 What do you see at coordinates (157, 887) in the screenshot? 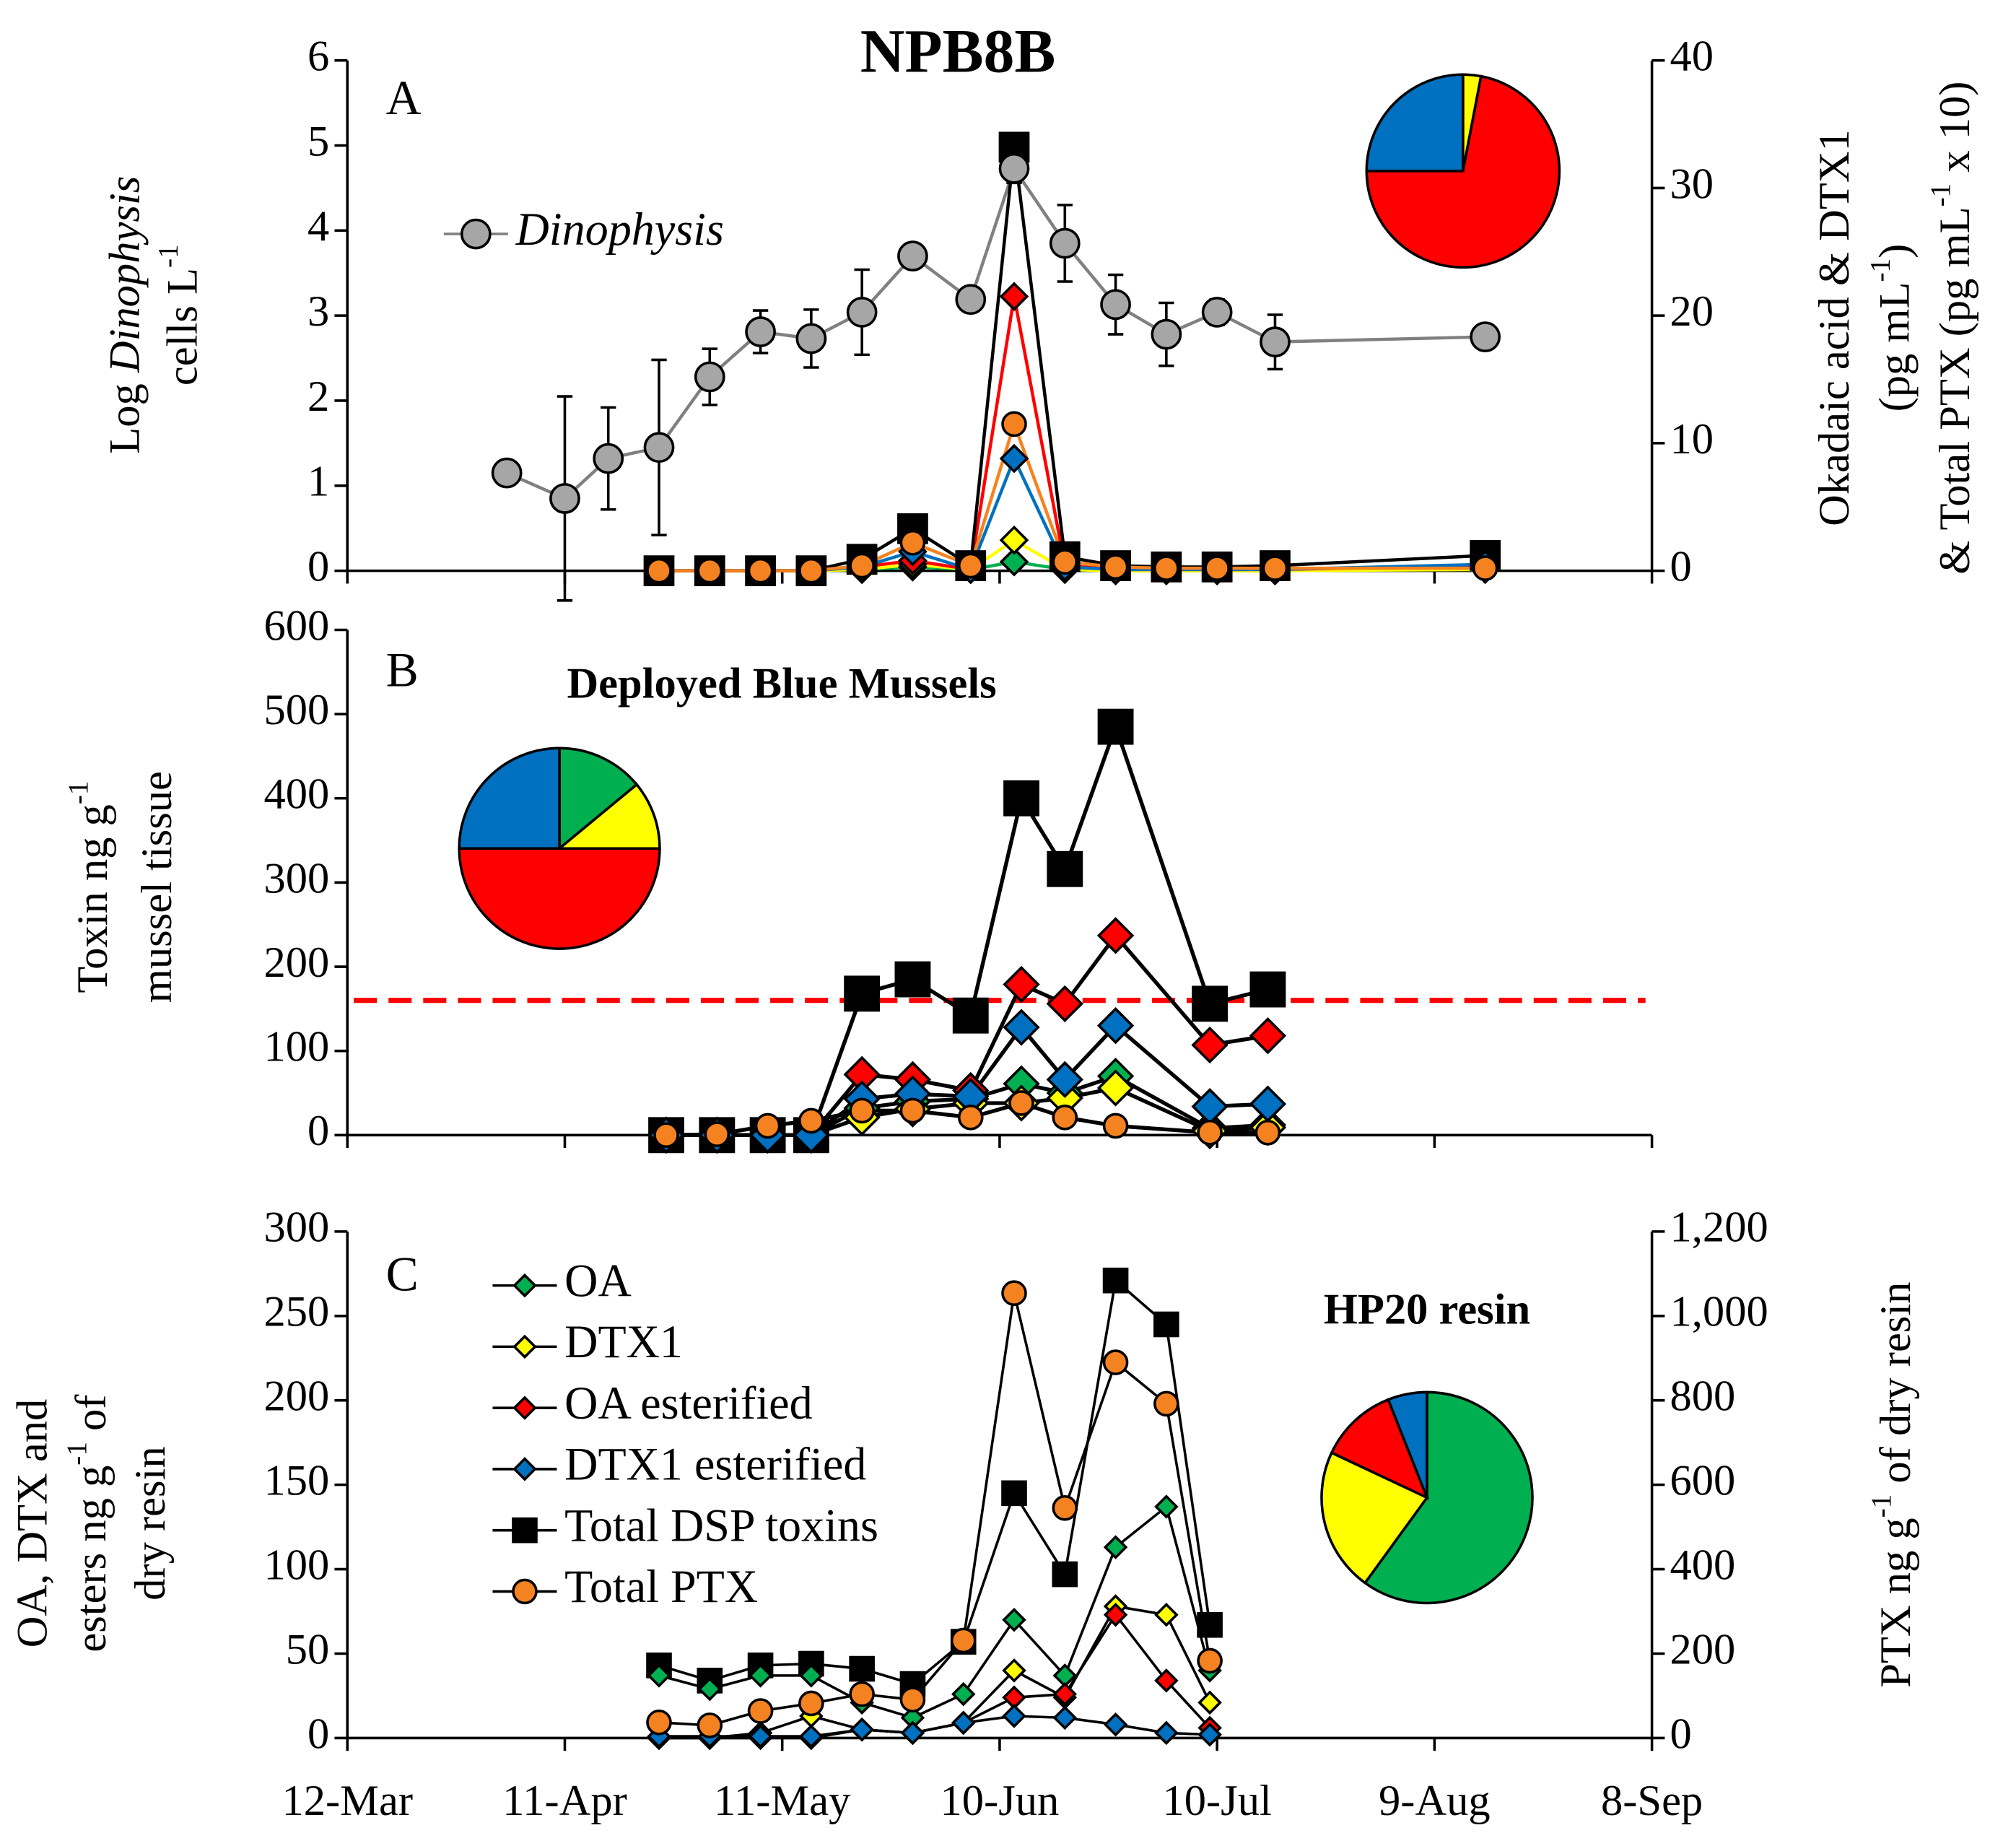
I see `y-axis-label: mussel tissue` at bounding box center [157, 887].